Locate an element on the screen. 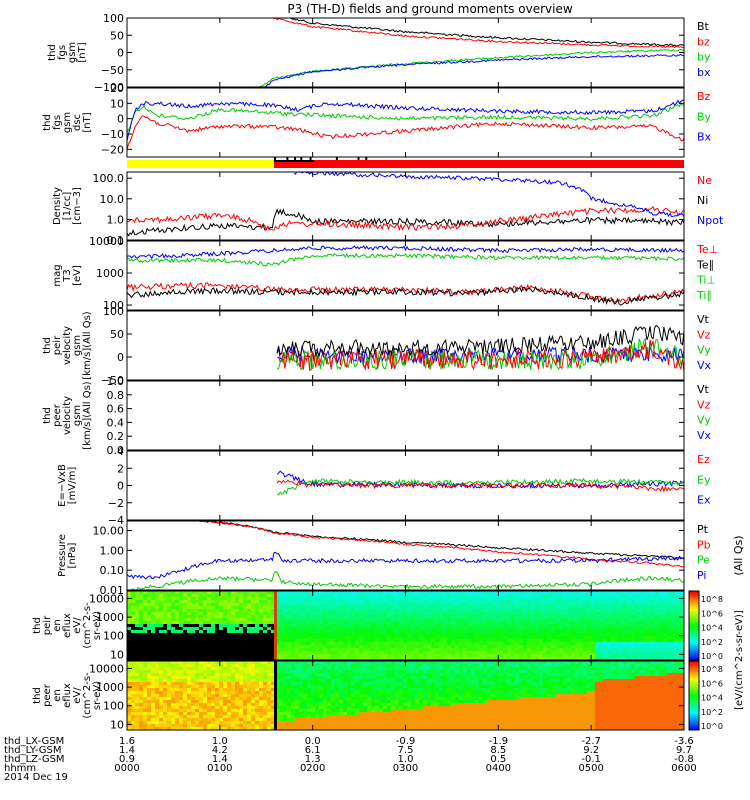  legend-item: Vx is located at coordinates (704, 365).